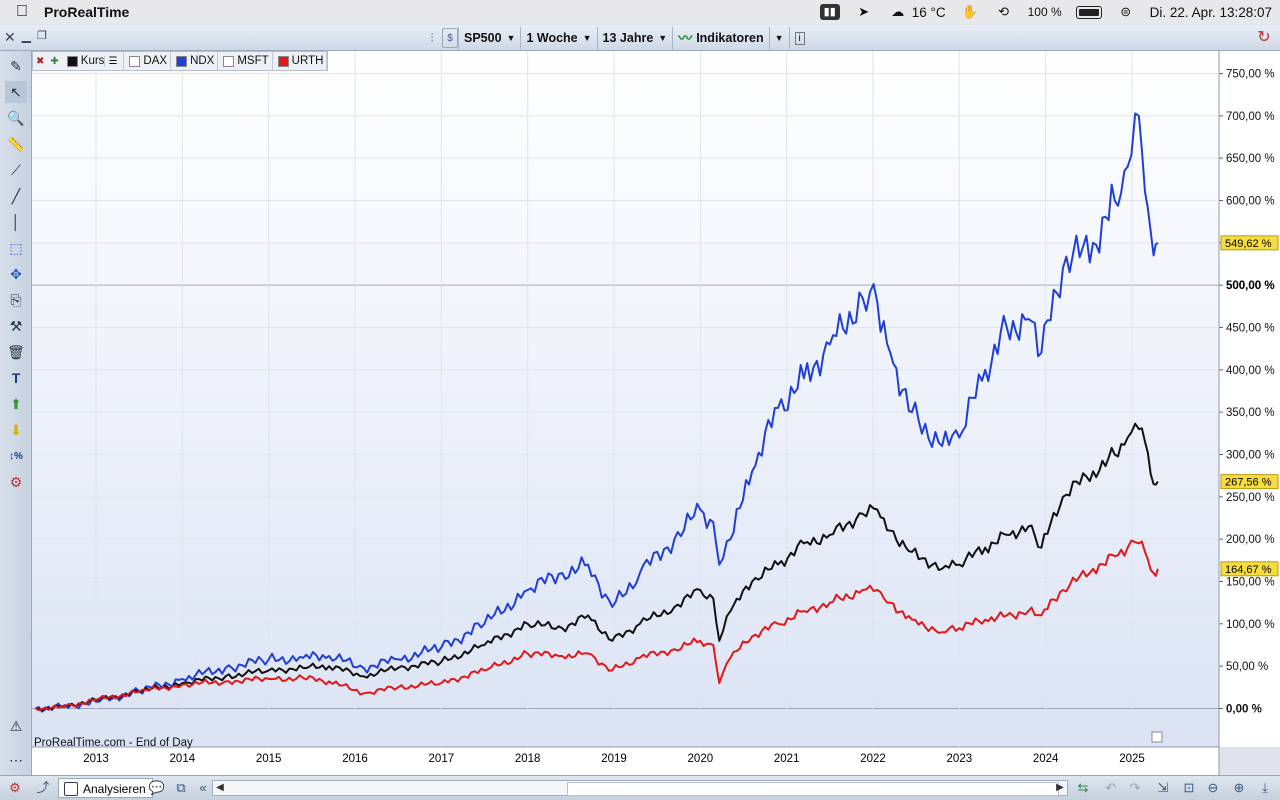 This screenshot has height=800, width=1280. What do you see at coordinates (864, 11) in the screenshot?
I see `location-icon: ➤` at bounding box center [864, 11].